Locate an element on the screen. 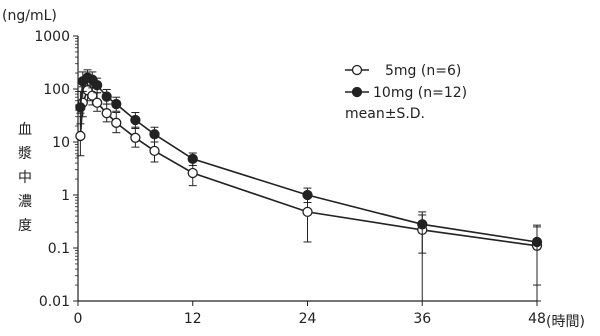  x-tick-label: 0 is located at coordinates (78, 319).